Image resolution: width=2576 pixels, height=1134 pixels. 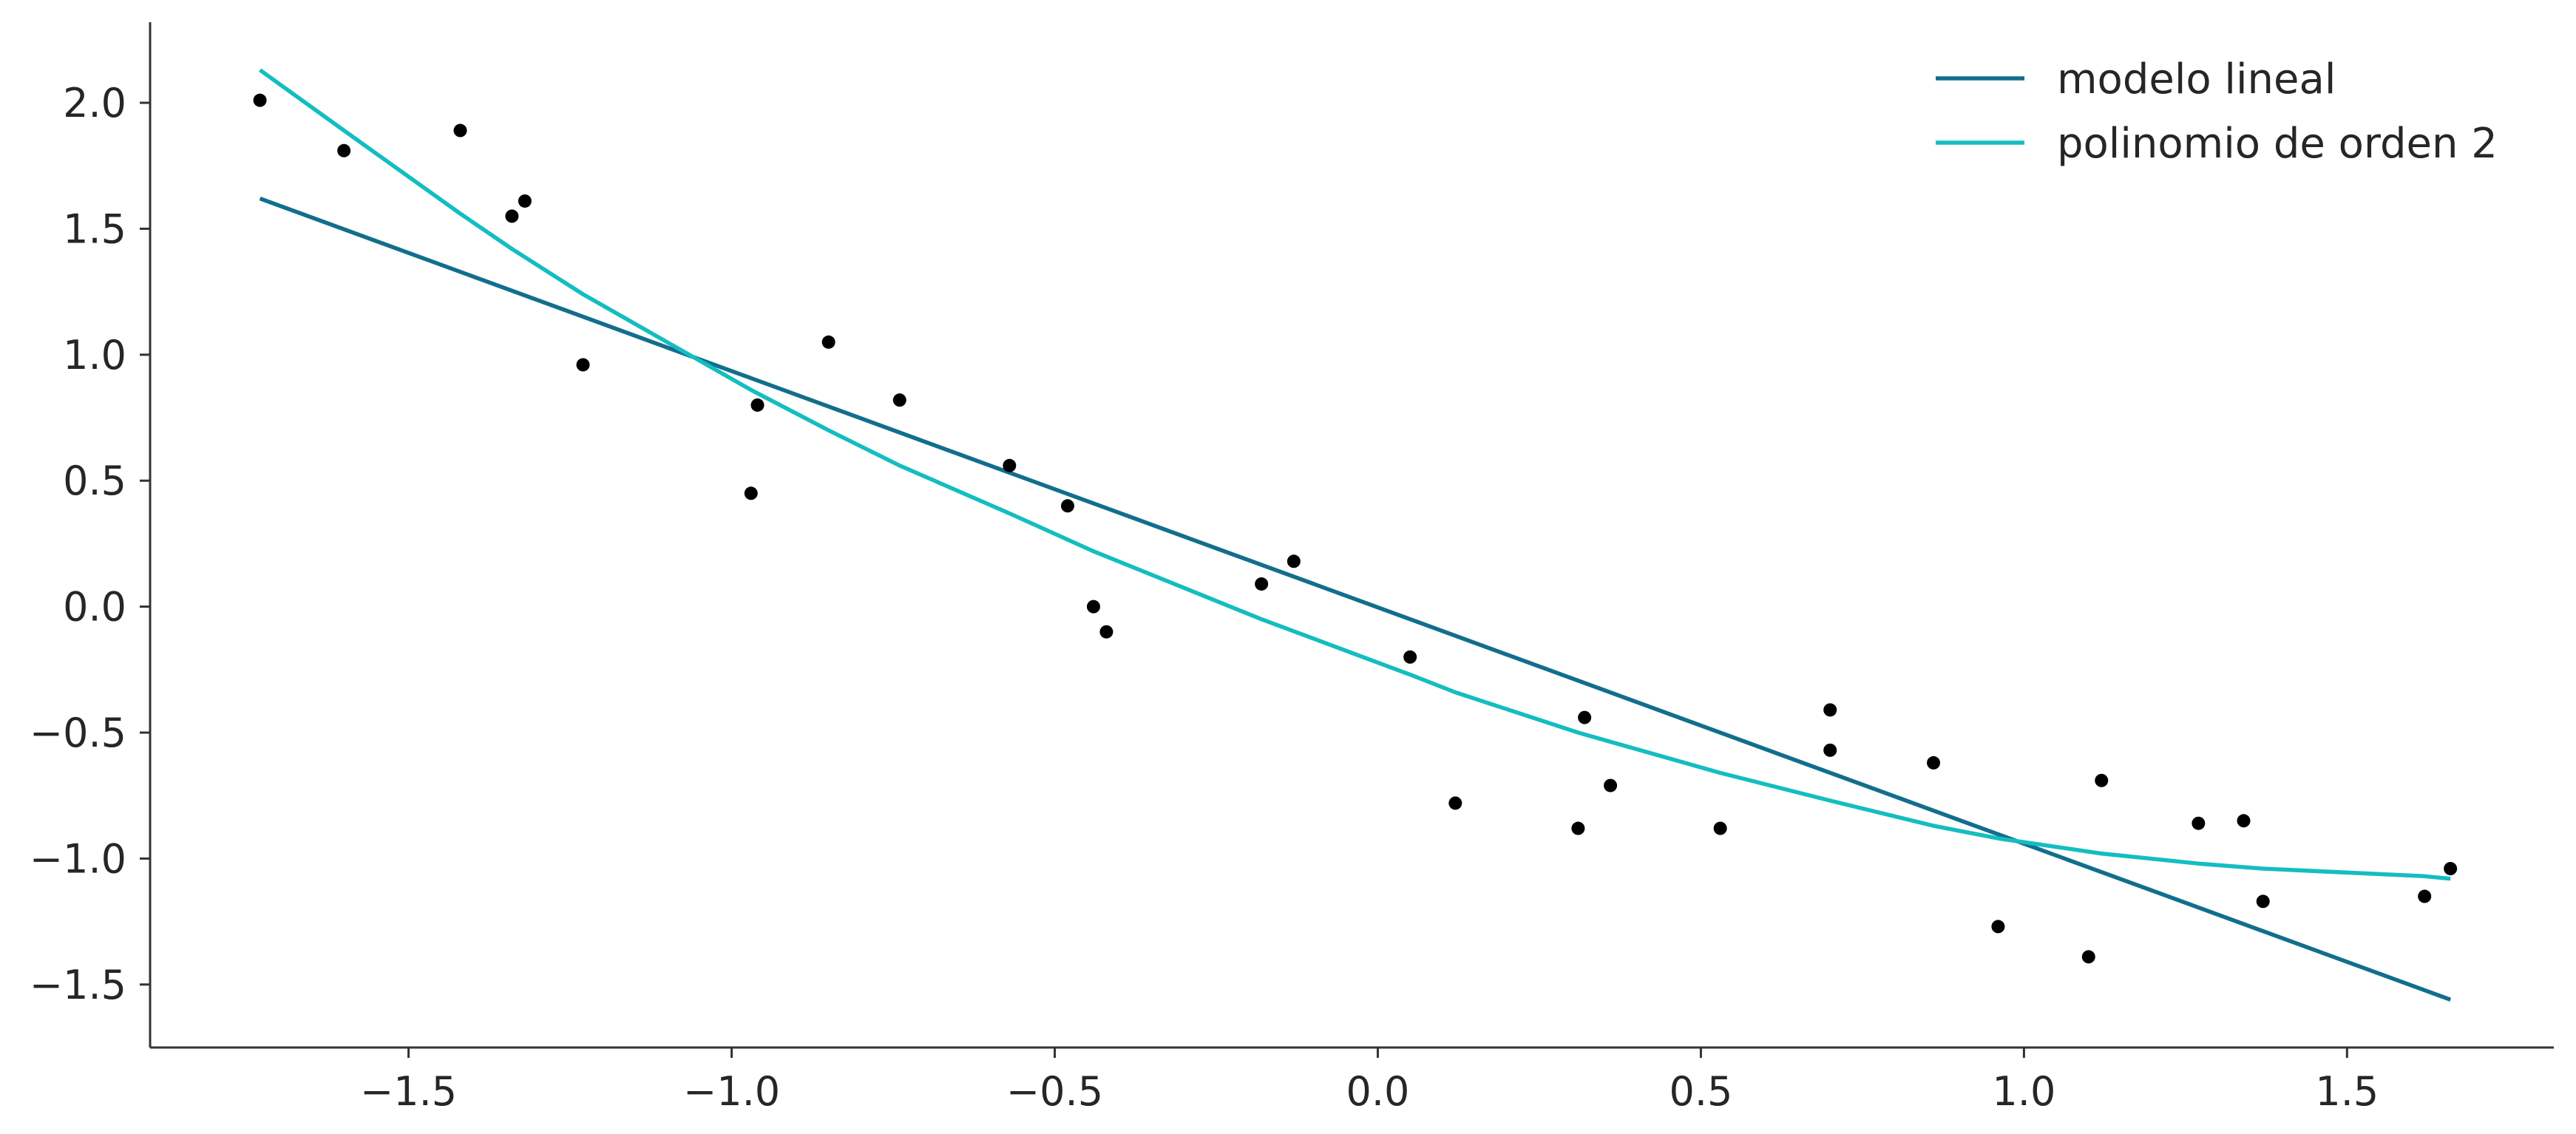 What do you see at coordinates (2277, 144) in the screenshot?
I see `legend-label-1: polinomio de orden 2` at bounding box center [2277, 144].